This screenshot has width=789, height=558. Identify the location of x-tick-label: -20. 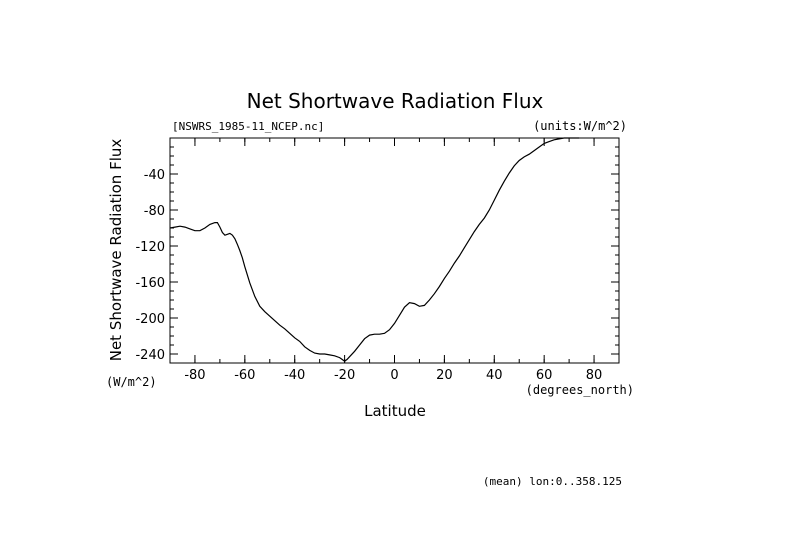
(344, 375).